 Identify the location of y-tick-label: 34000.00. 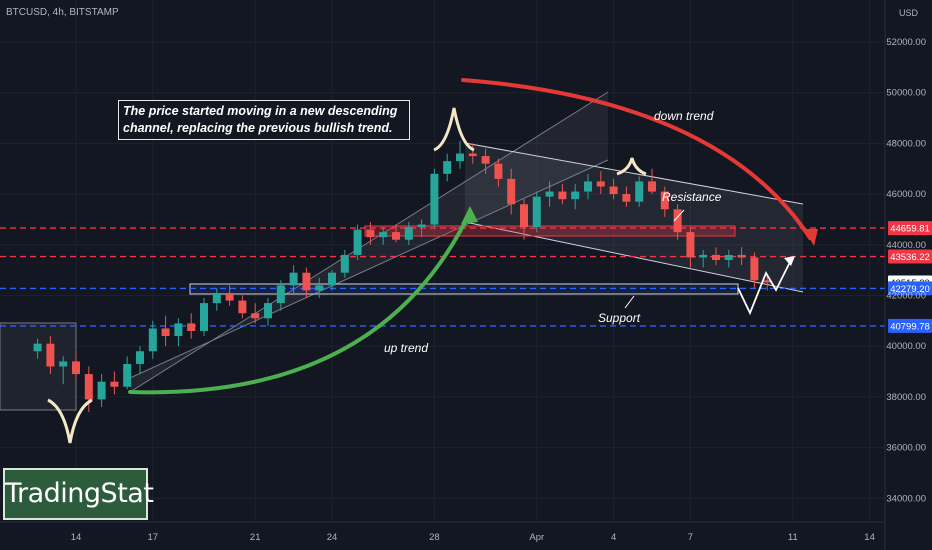
(906, 498).